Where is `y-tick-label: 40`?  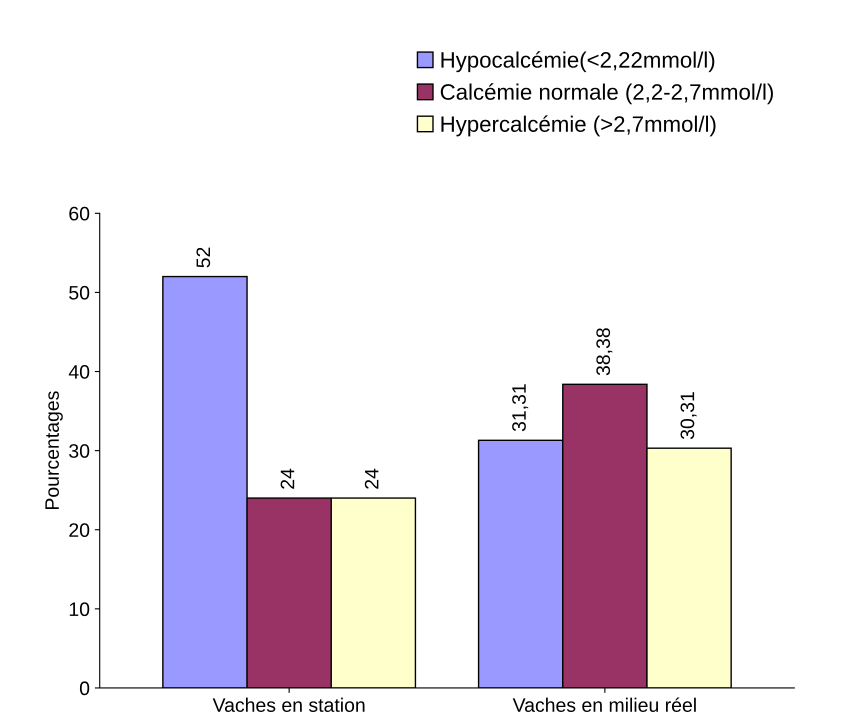
y-tick-label: 40 is located at coordinates (79, 371).